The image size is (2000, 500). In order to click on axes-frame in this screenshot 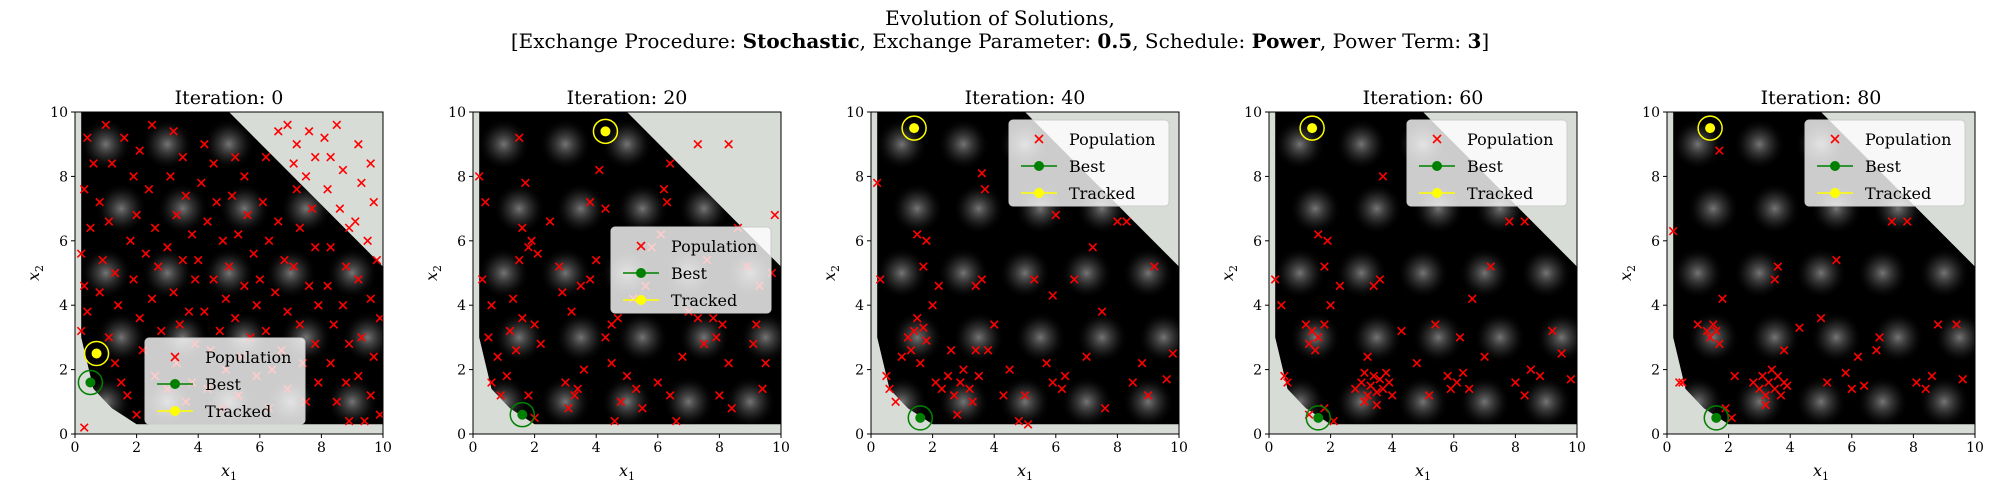, I will do `click(1423, 273)`.